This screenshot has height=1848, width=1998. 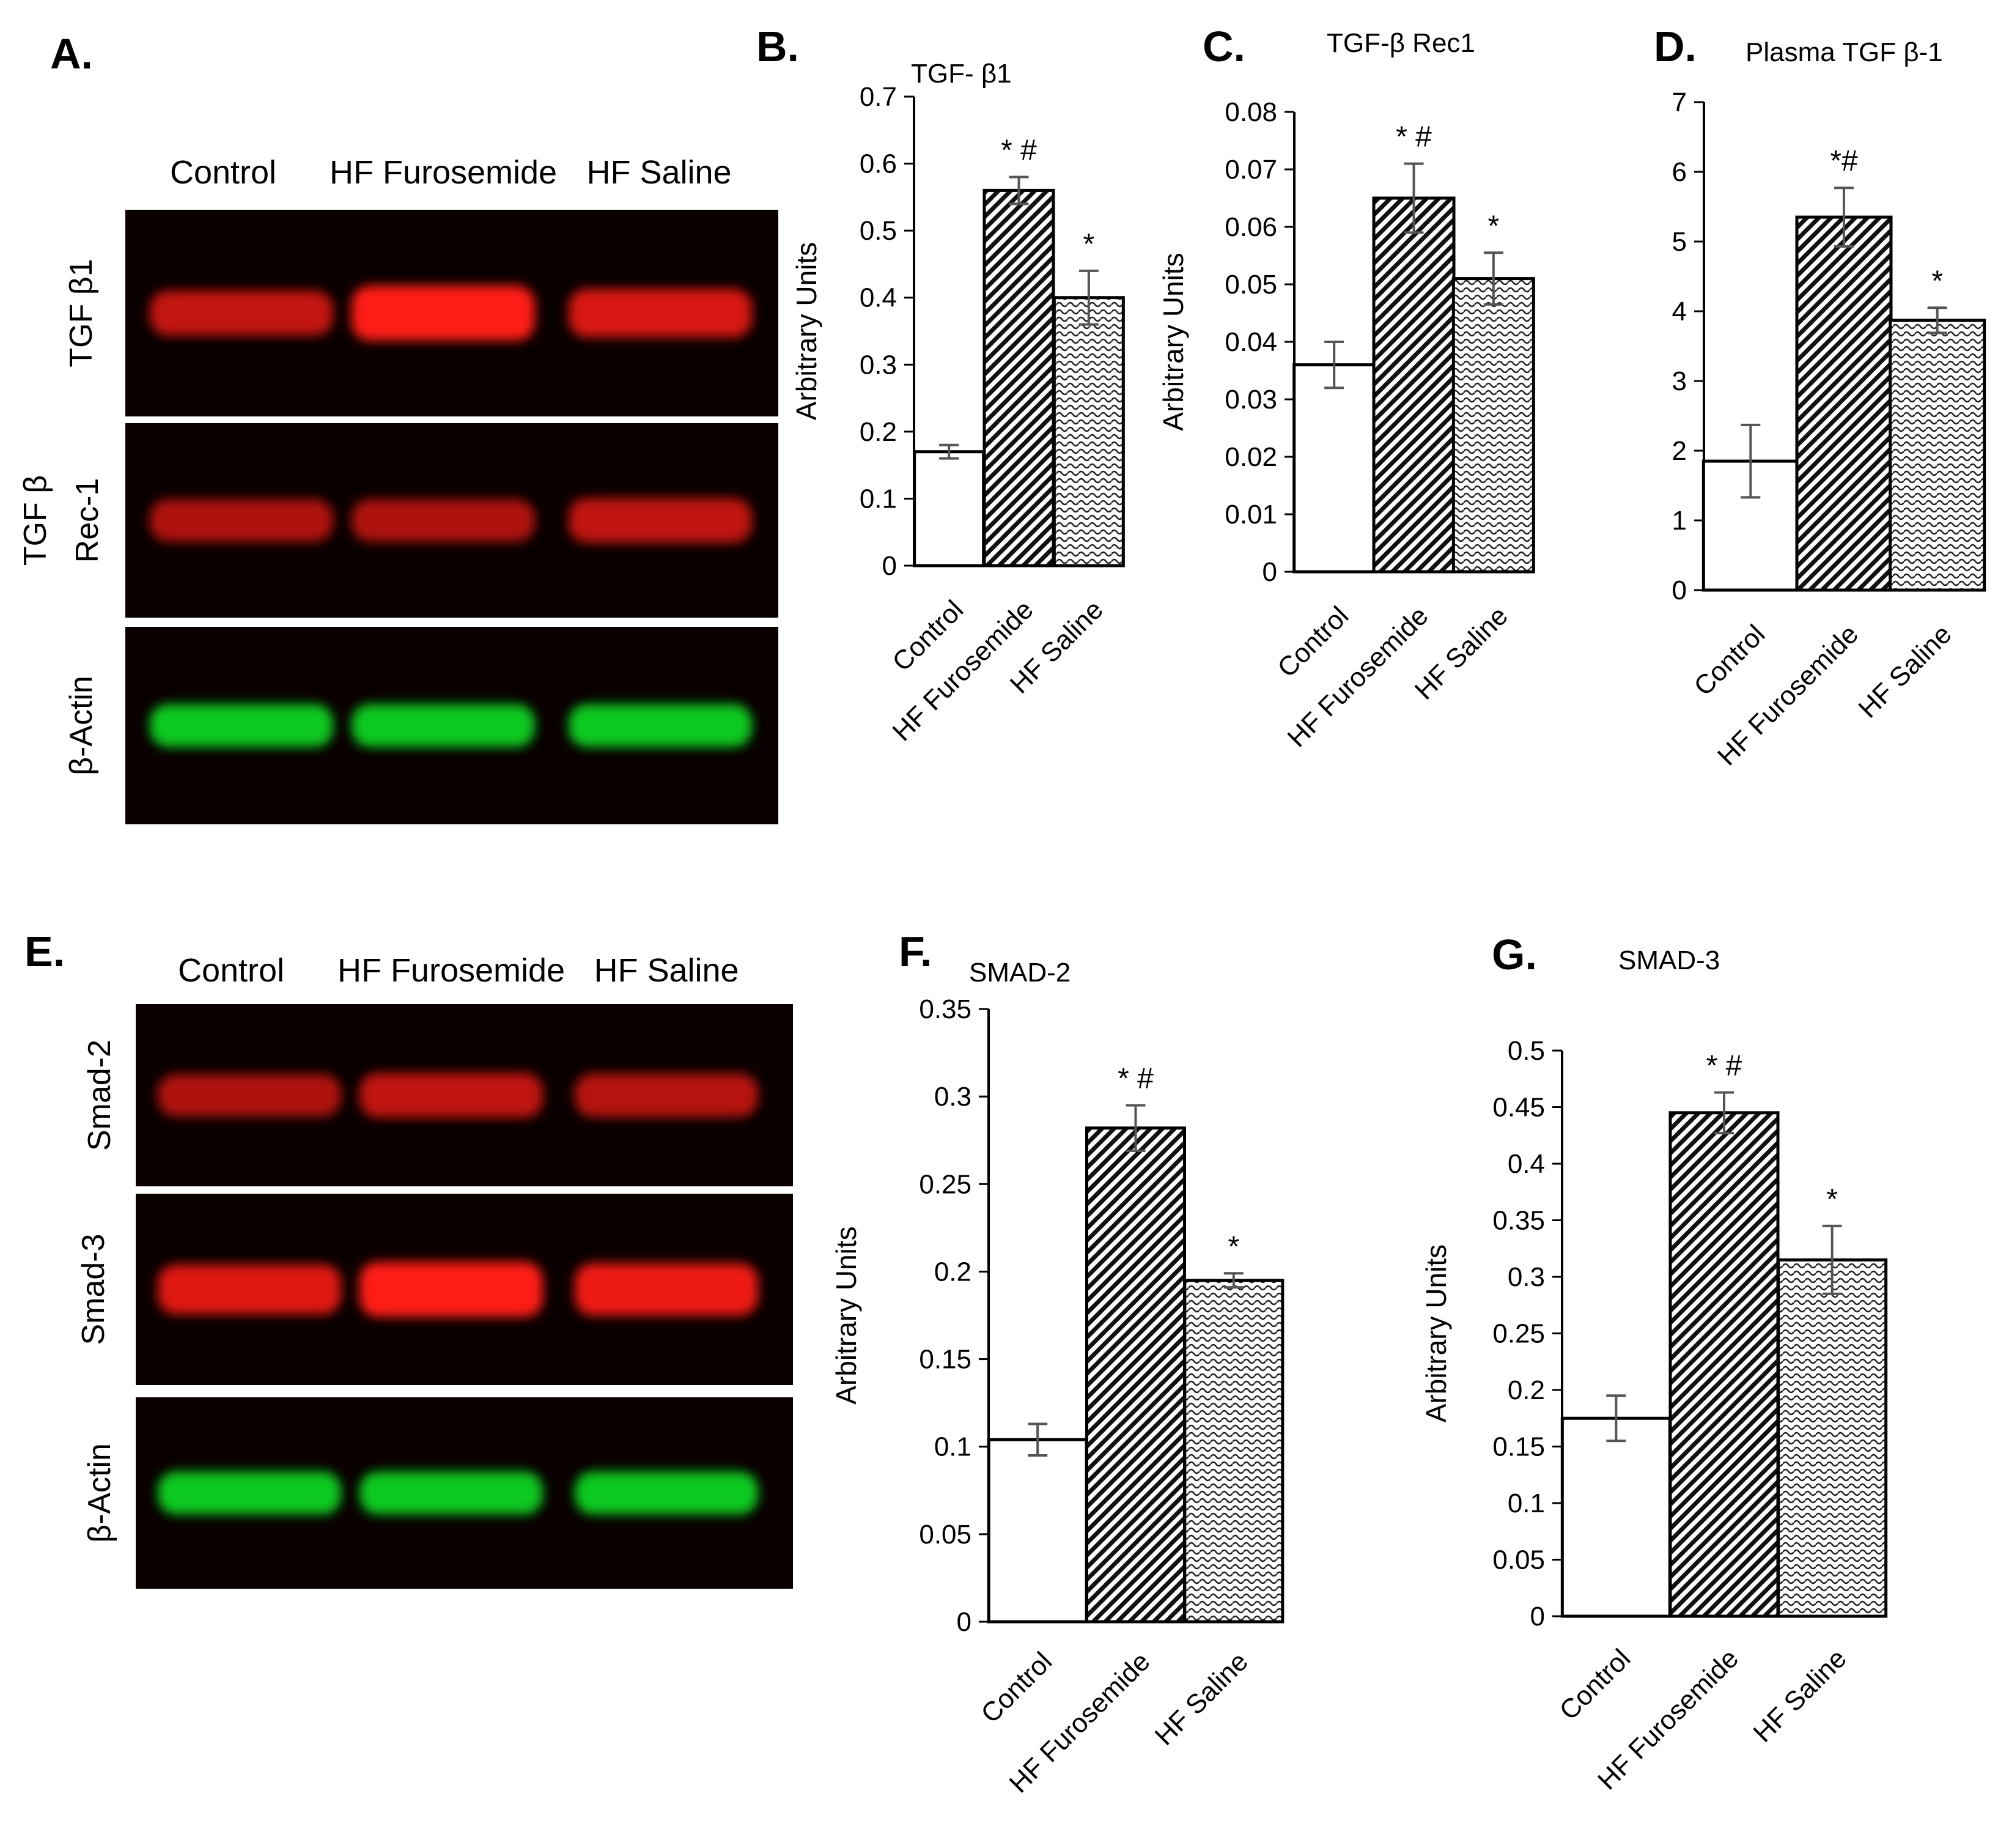 I want to click on y-tick-label: 0.25, so click(x=1518, y=1334).